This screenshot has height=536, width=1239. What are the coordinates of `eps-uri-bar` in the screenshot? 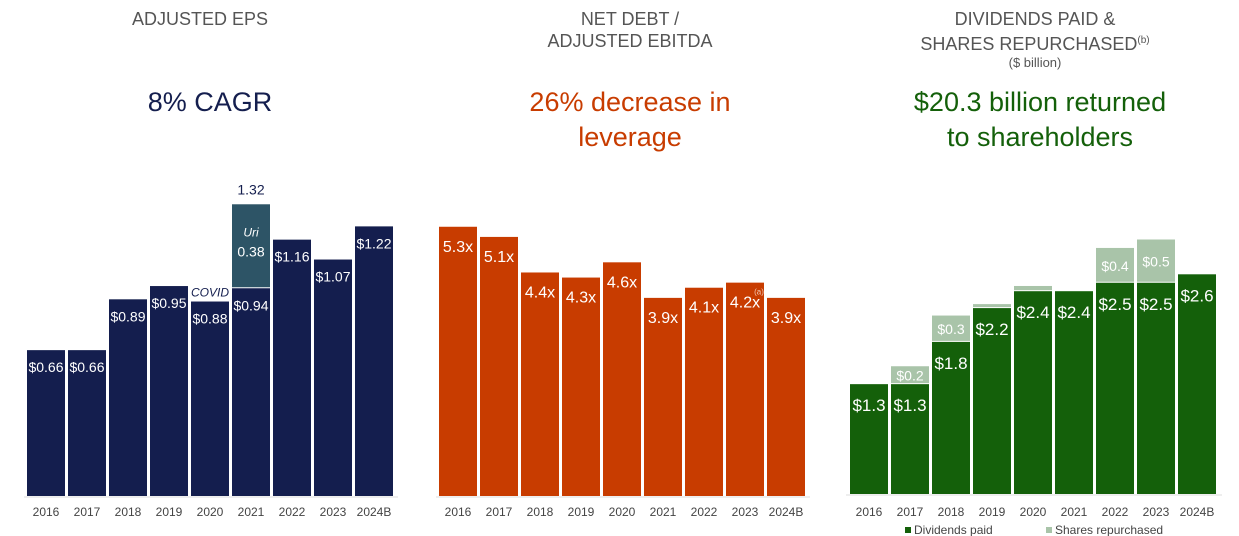 It's located at (251, 246).